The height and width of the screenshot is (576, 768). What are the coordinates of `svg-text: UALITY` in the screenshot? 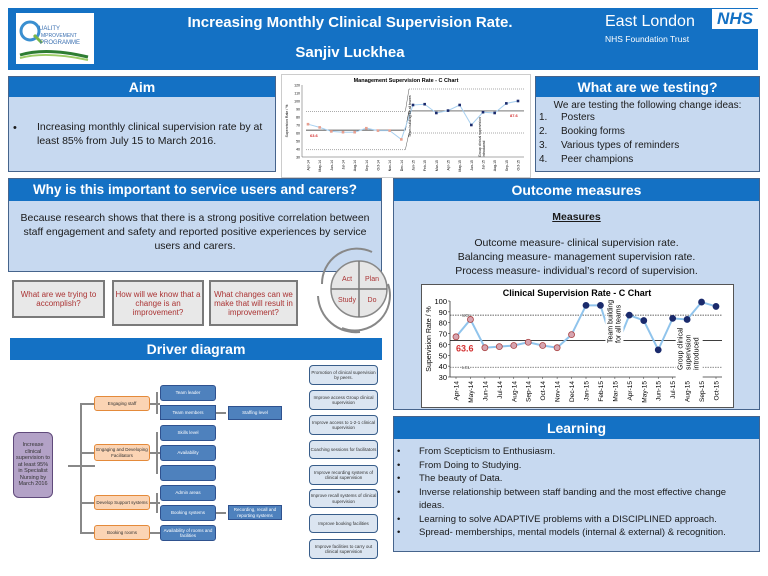 It's located at (49, 29).